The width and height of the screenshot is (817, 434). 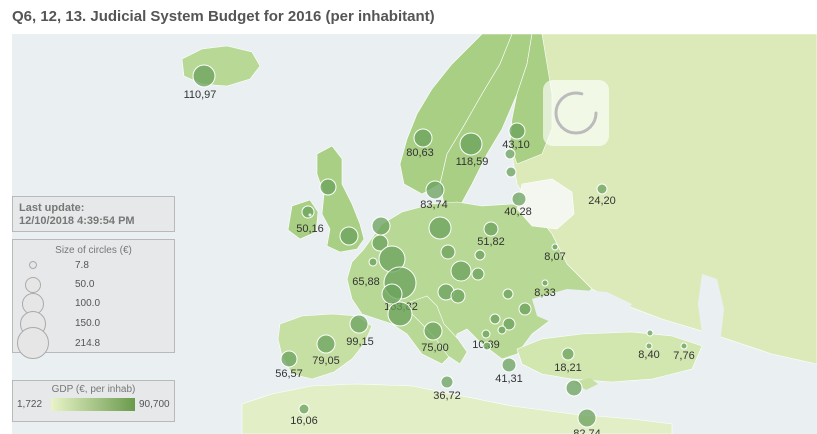 I want to click on spinner-icon, so click(x=576, y=113).